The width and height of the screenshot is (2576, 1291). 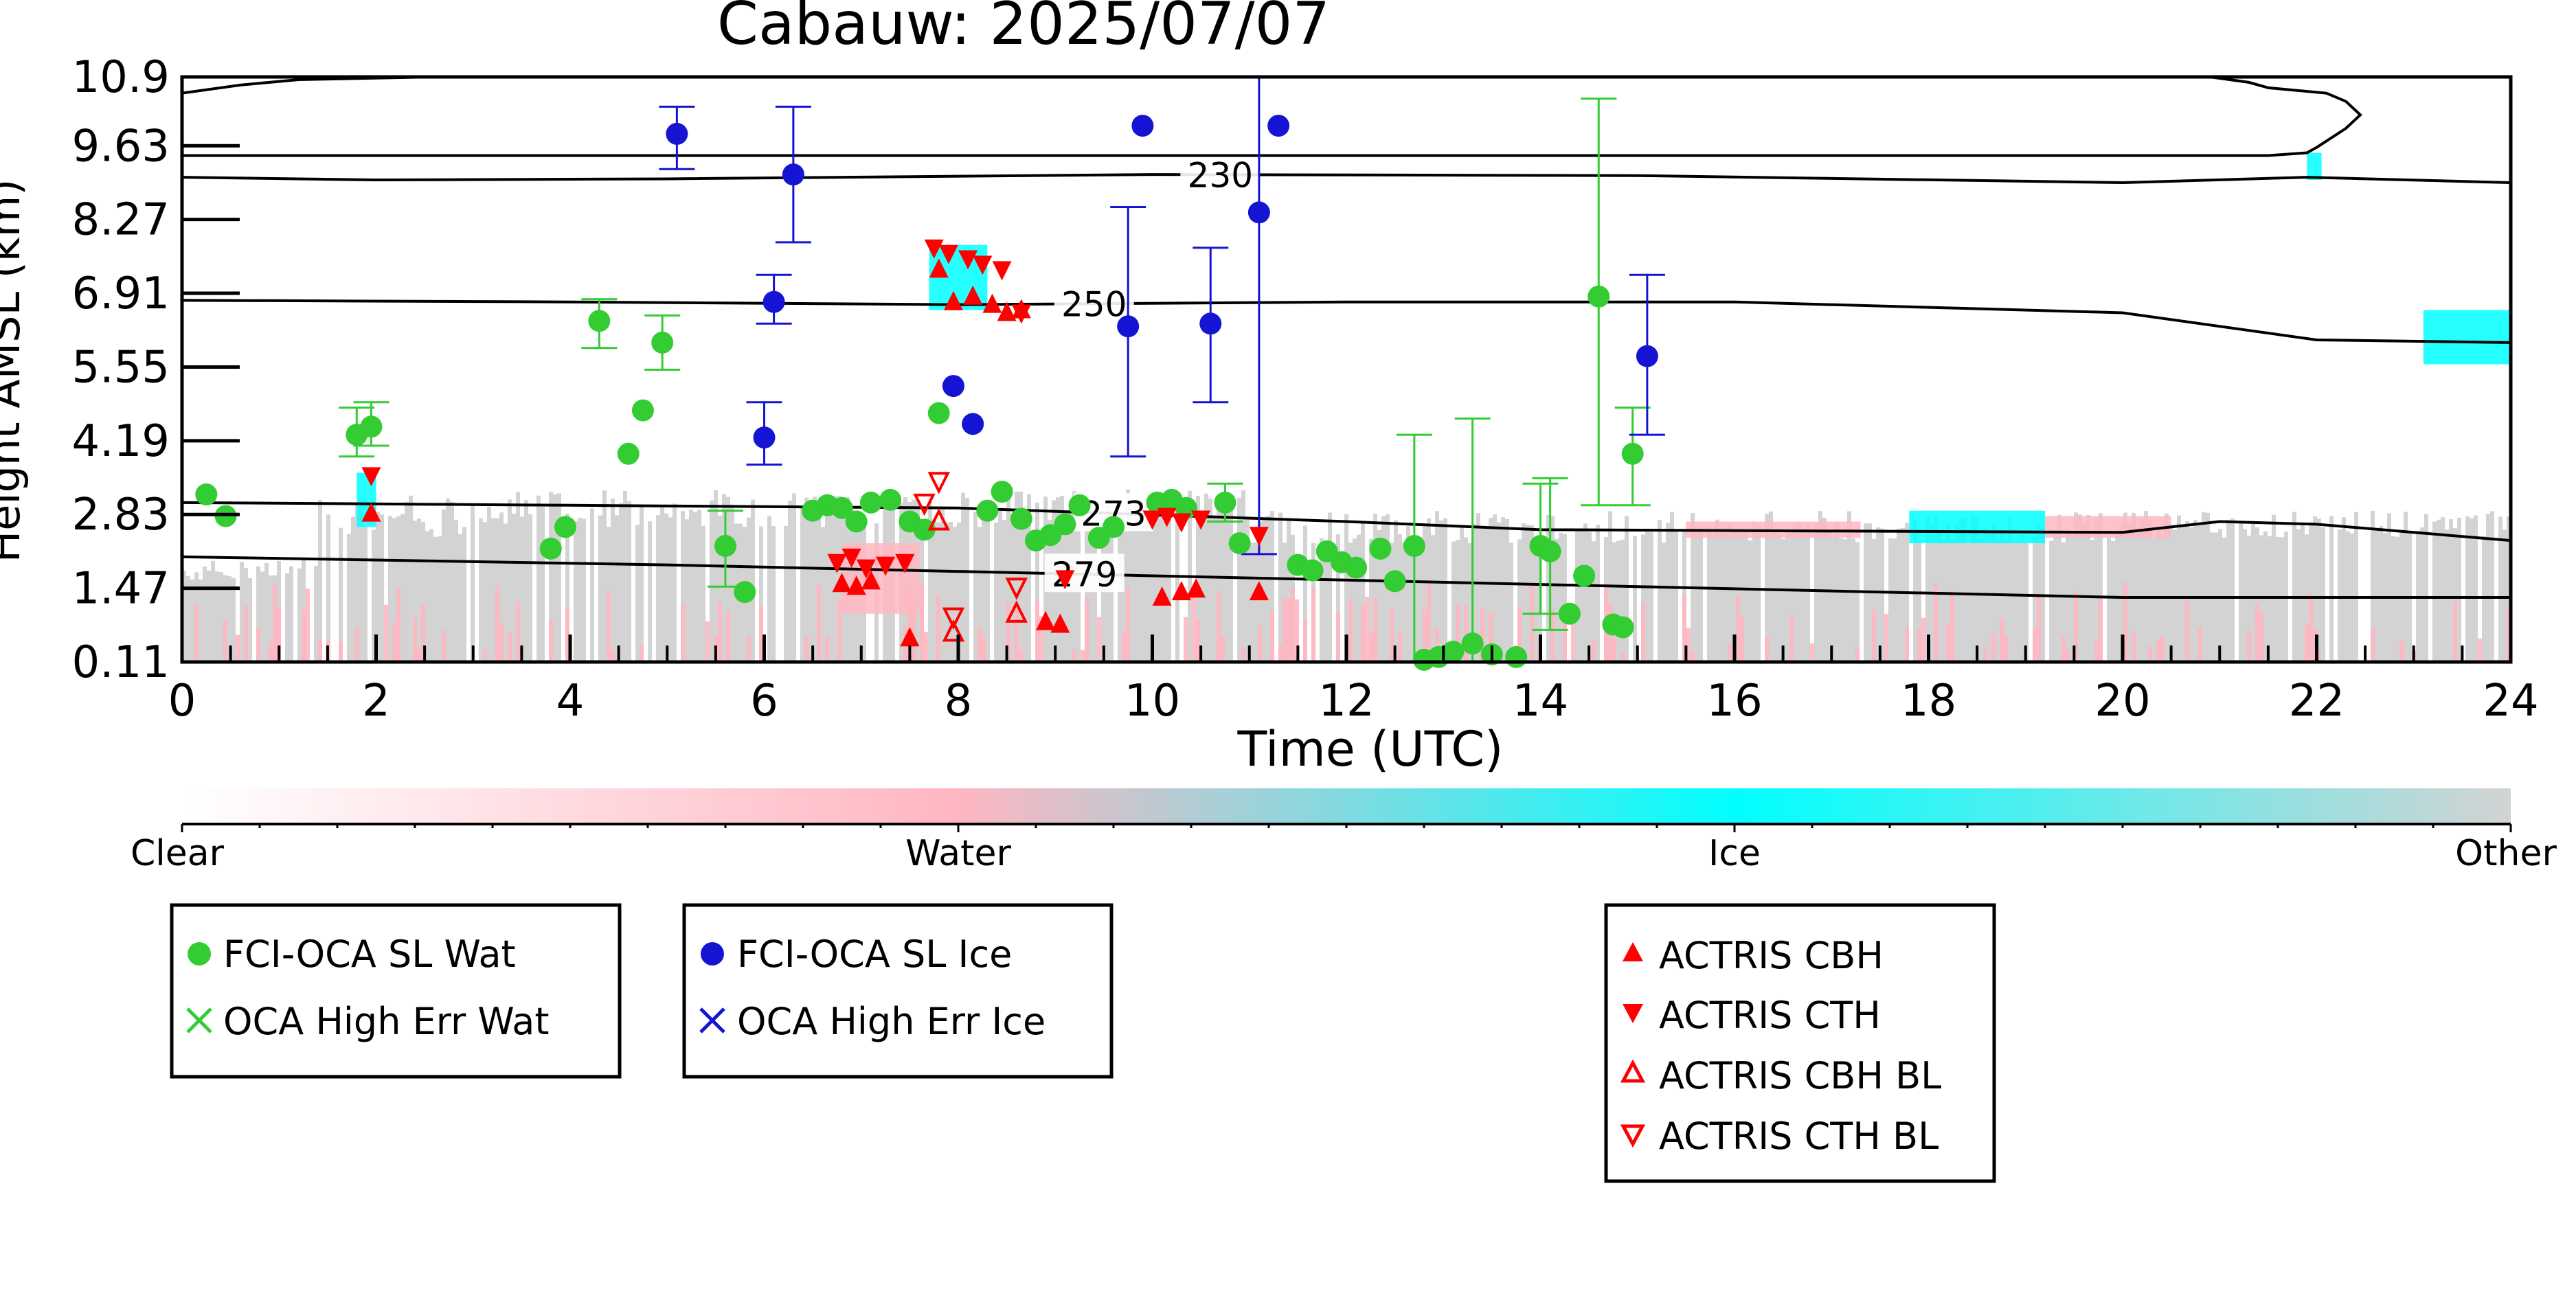 I want to click on x-axis: 0 2 4 6 8 10 12 14 16 18 20 22 24, so click(x=1353, y=681).